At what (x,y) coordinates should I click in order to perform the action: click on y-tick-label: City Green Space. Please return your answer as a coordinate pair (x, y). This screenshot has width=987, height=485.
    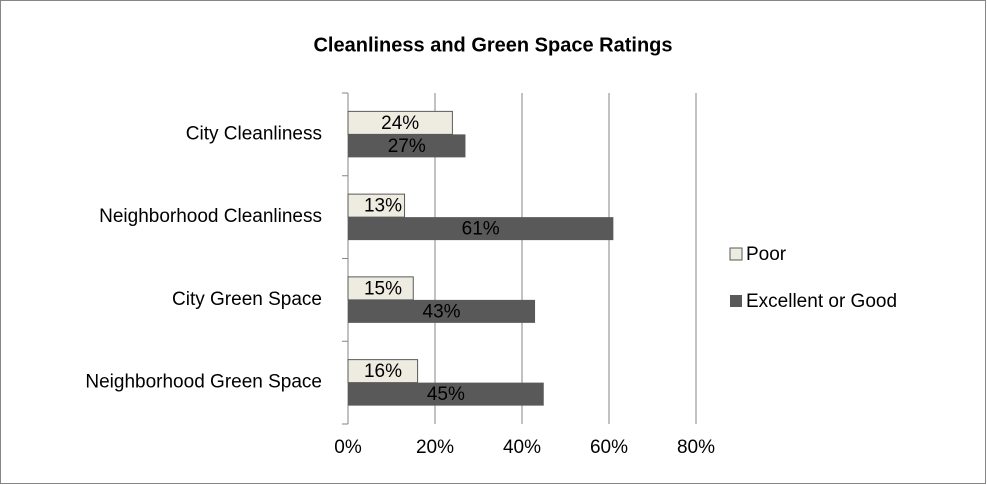
    Looking at the image, I should click on (247, 299).